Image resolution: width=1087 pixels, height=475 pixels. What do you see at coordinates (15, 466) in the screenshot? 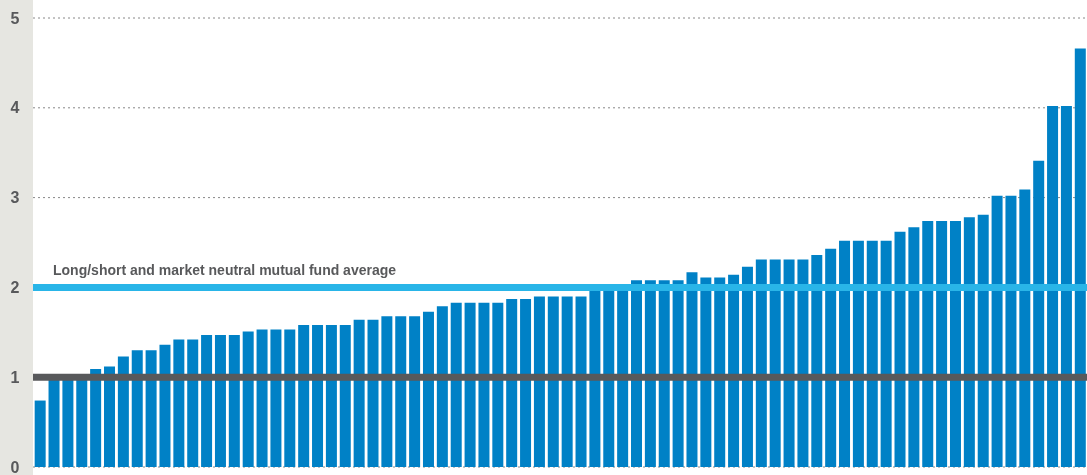
I see `y-tick-label: 0` at bounding box center [15, 466].